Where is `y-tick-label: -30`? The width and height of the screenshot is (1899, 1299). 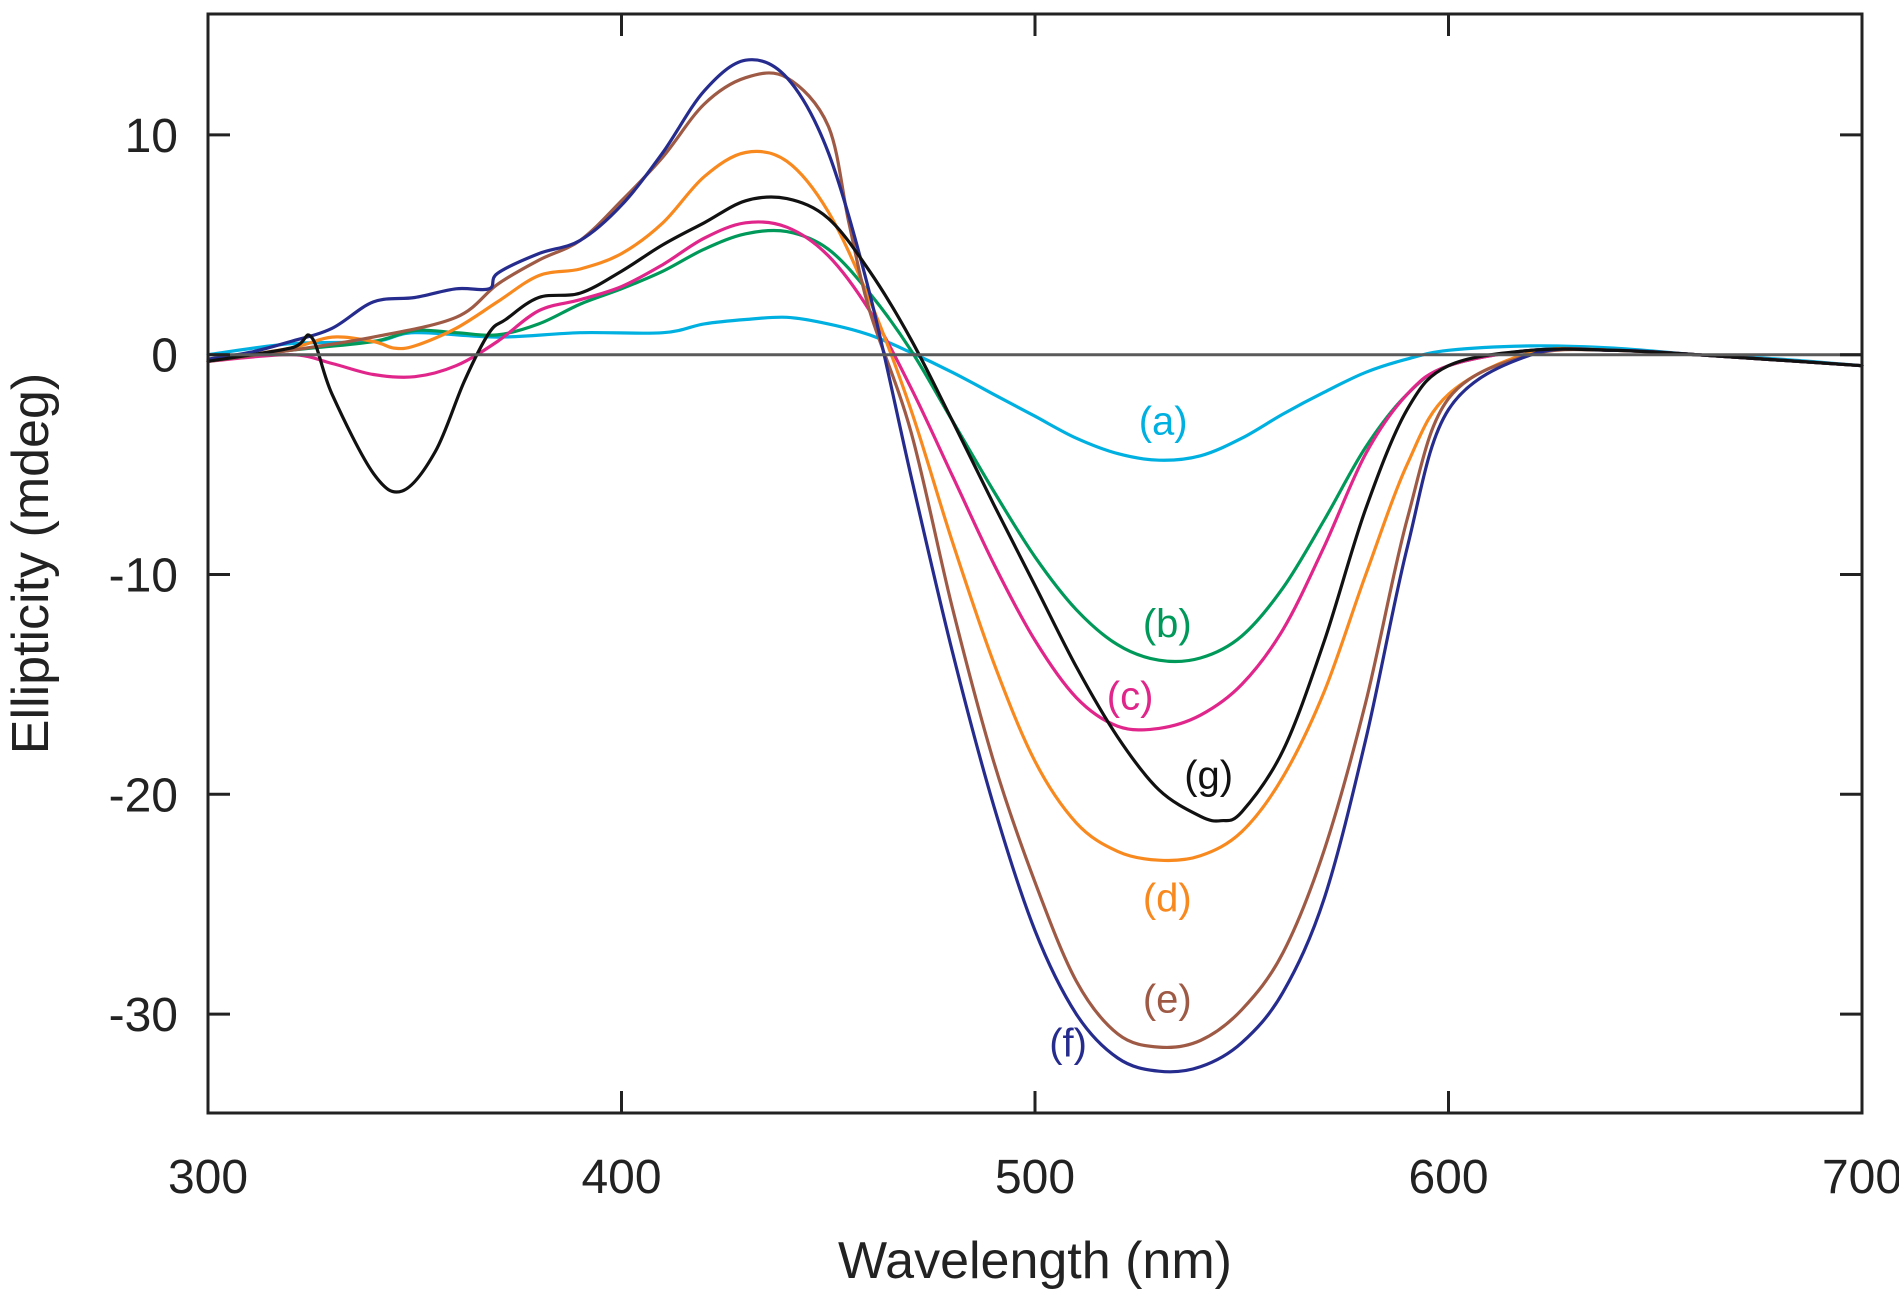 y-tick-label: -30 is located at coordinates (143, 1015).